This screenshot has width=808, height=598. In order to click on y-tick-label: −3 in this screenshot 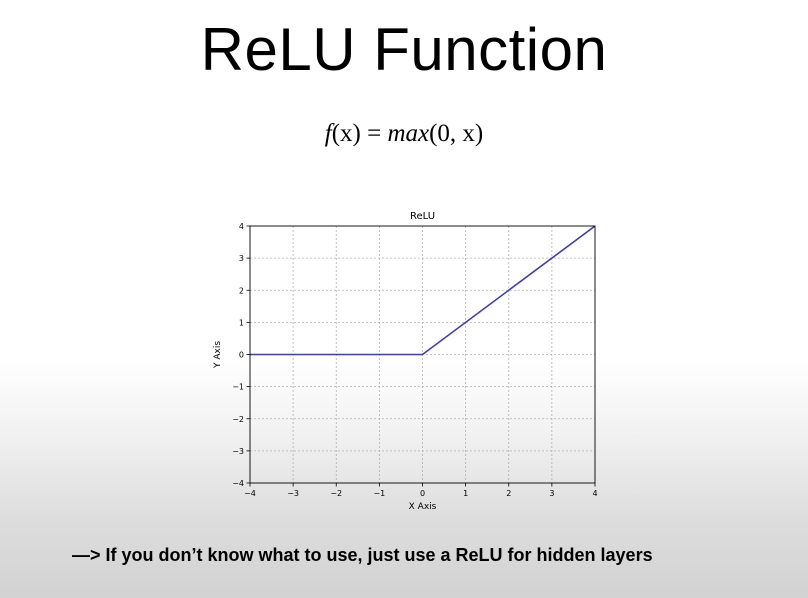, I will do `click(238, 451)`.